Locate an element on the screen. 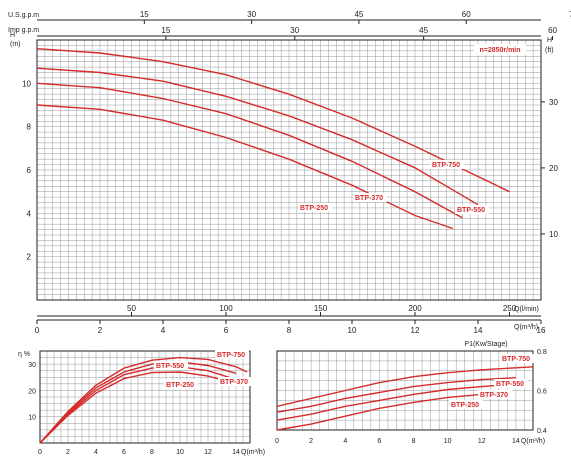 This screenshot has width=571, height=465. y-tick-label: 20 is located at coordinates (32, 391).